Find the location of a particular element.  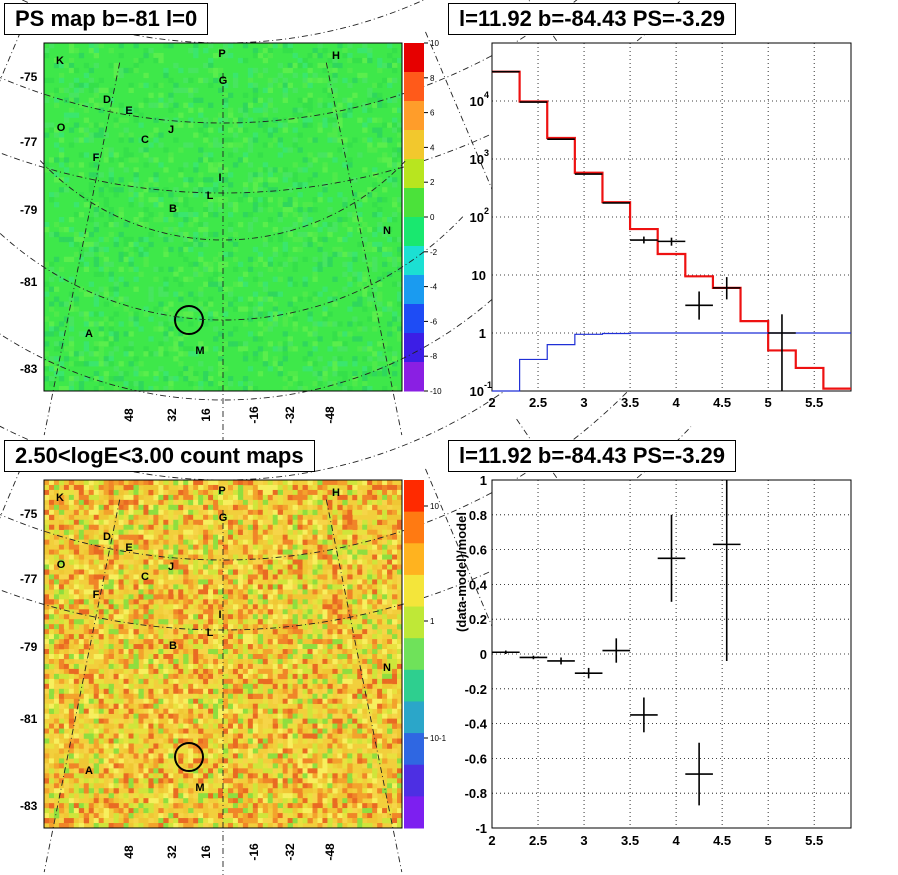

longitude-line is located at coordinates (364, 249).